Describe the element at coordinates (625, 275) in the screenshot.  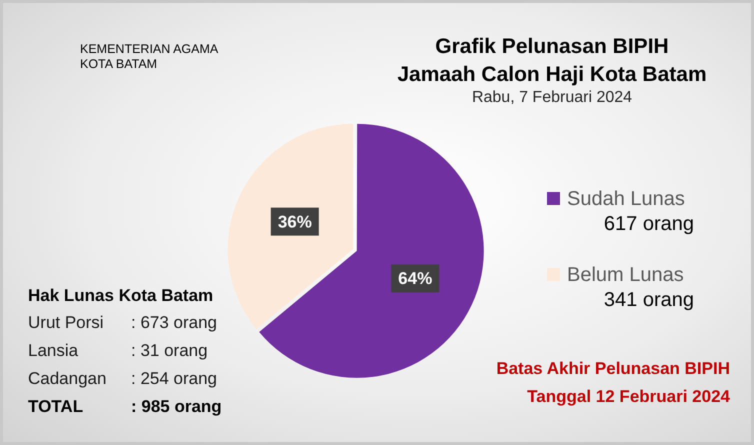
I see `legend-label: Belum Lunas` at that location.